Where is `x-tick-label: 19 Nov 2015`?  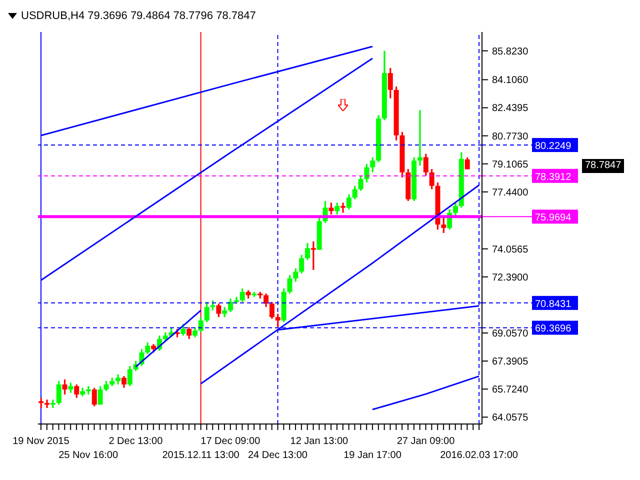 x-tick-label: 19 Nov 2015 is located at coordinates (41, 441).